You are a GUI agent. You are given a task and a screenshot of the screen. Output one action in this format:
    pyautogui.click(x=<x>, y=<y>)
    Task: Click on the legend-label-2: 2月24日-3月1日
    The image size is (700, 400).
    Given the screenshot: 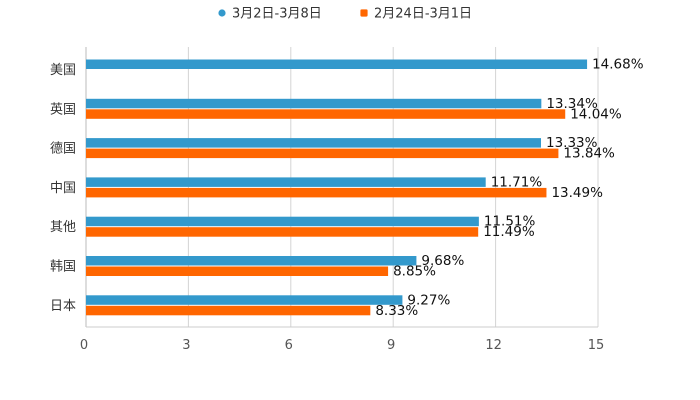 What is the action you would take?
    pyautogui.click(x=423, y=14)
    